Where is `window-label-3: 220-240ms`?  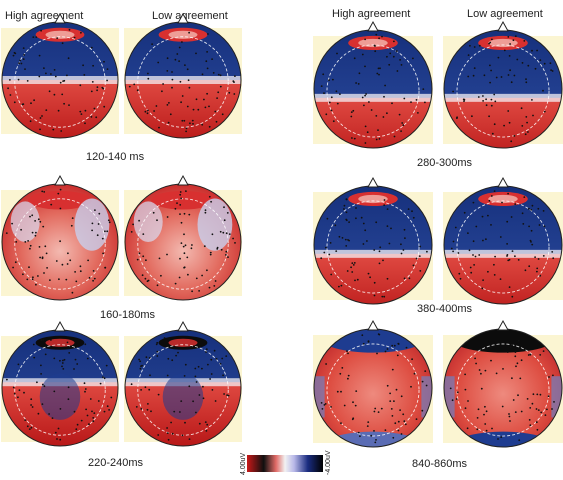 window-label-3: 220-240ms is located at coordinates (116, 463).